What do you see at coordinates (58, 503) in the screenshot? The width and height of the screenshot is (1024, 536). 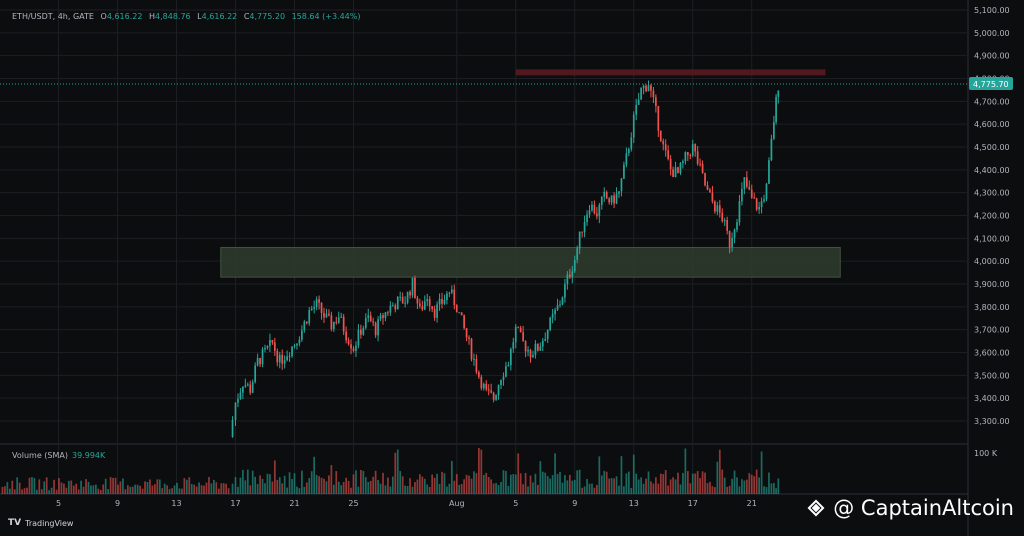 I see `x-tick-label: 5` at bounding box center [58, 503].